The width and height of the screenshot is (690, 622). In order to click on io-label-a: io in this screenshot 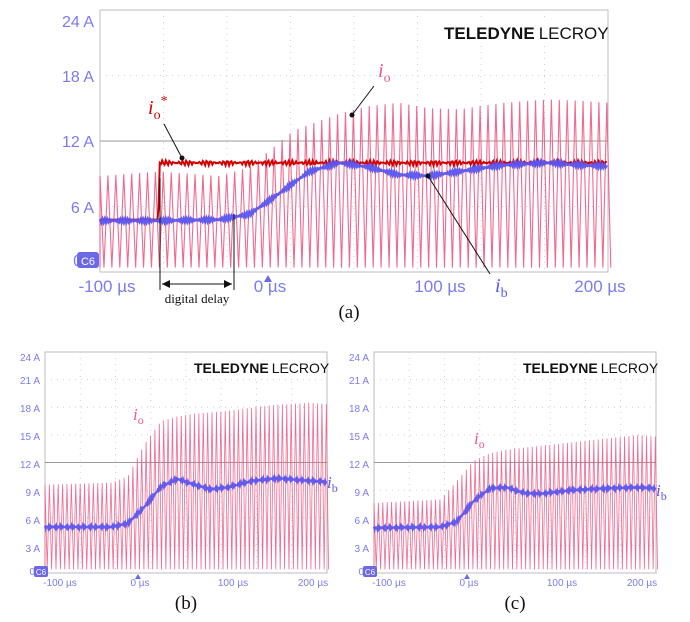, I will do `click(370, 89)`.